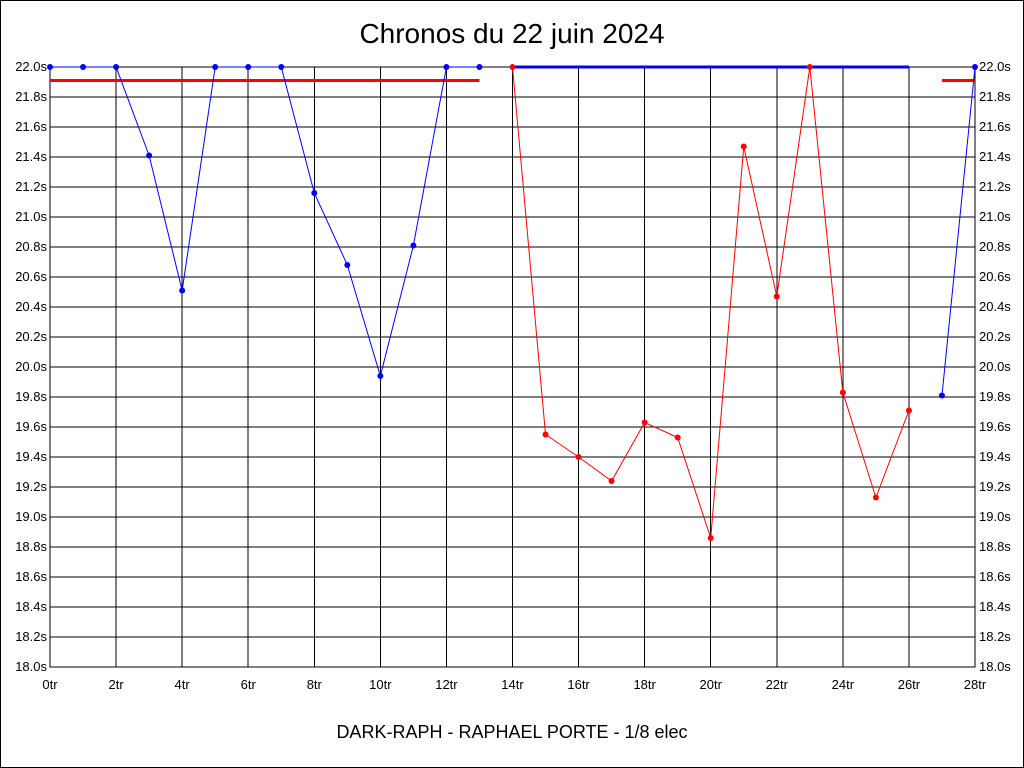  I want to click on y-tick-label-left: 18.4s, so click(31, 606).